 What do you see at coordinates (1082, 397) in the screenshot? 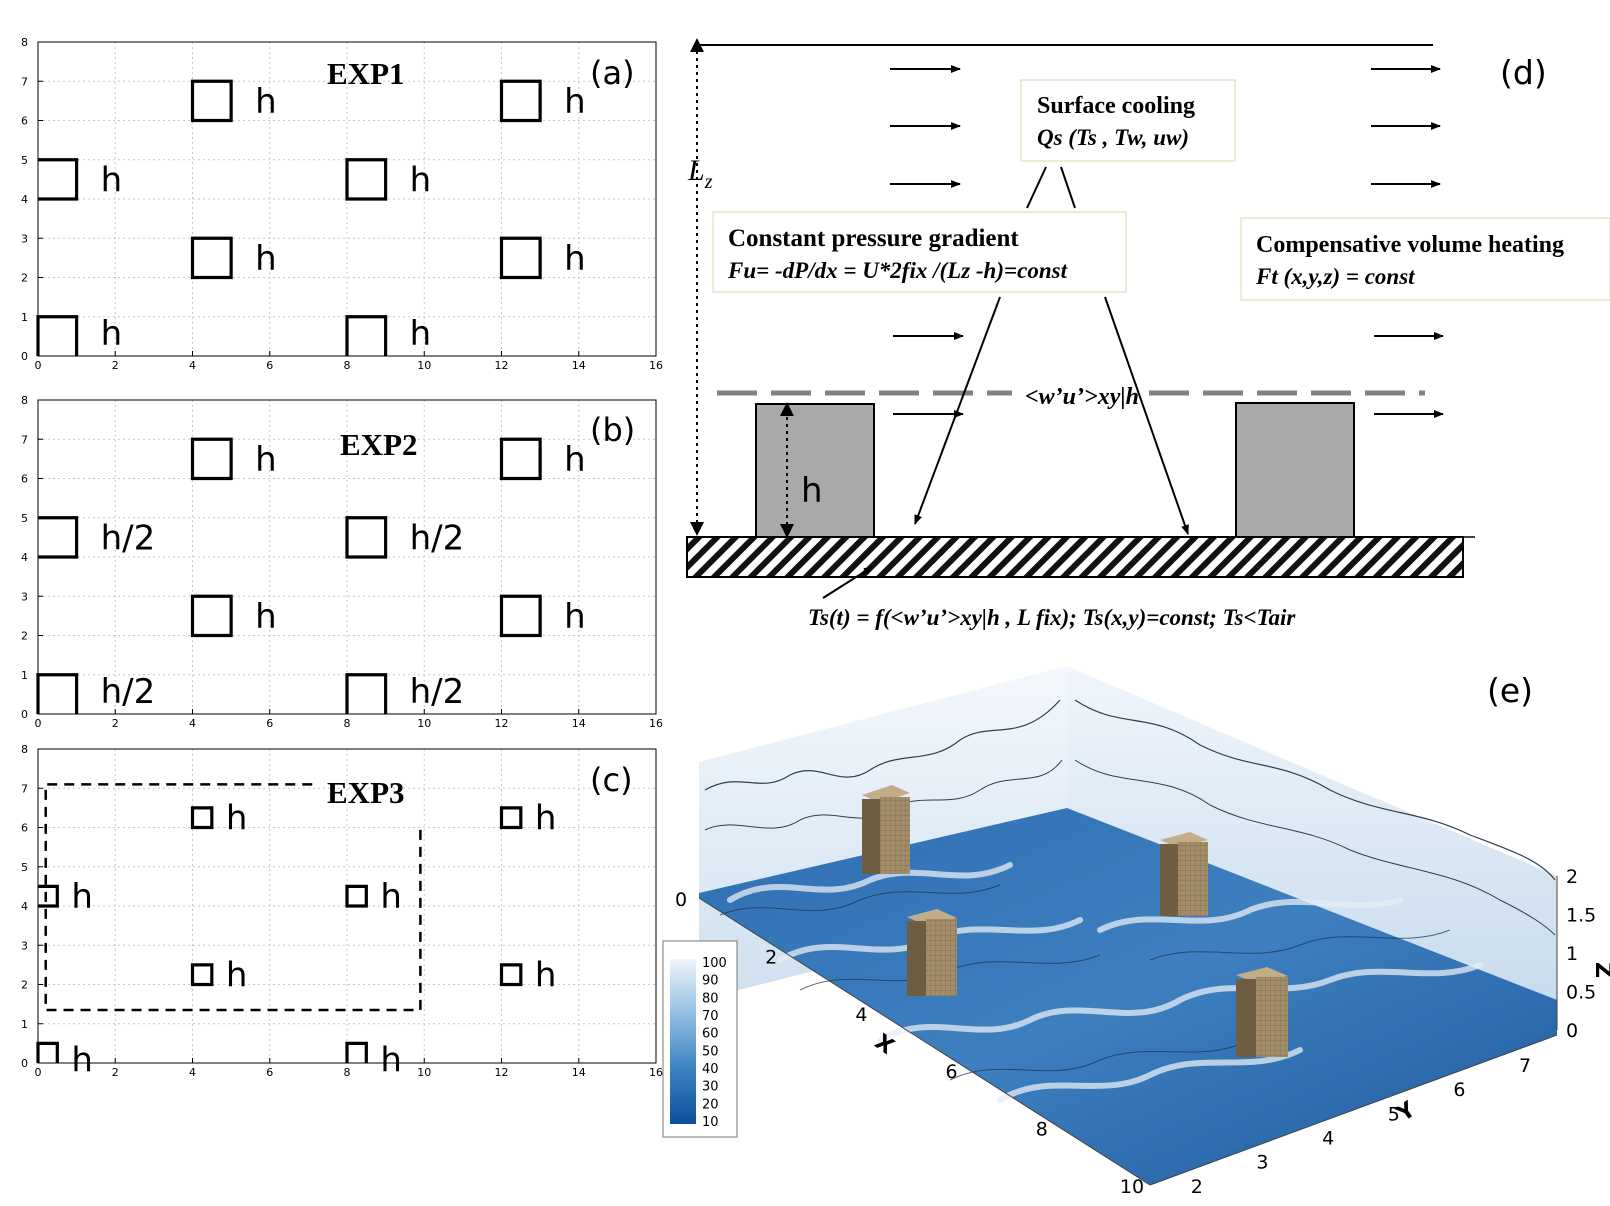
I see `flux-label: <w’u’>xy|h` at bounding box center [1082, 397].